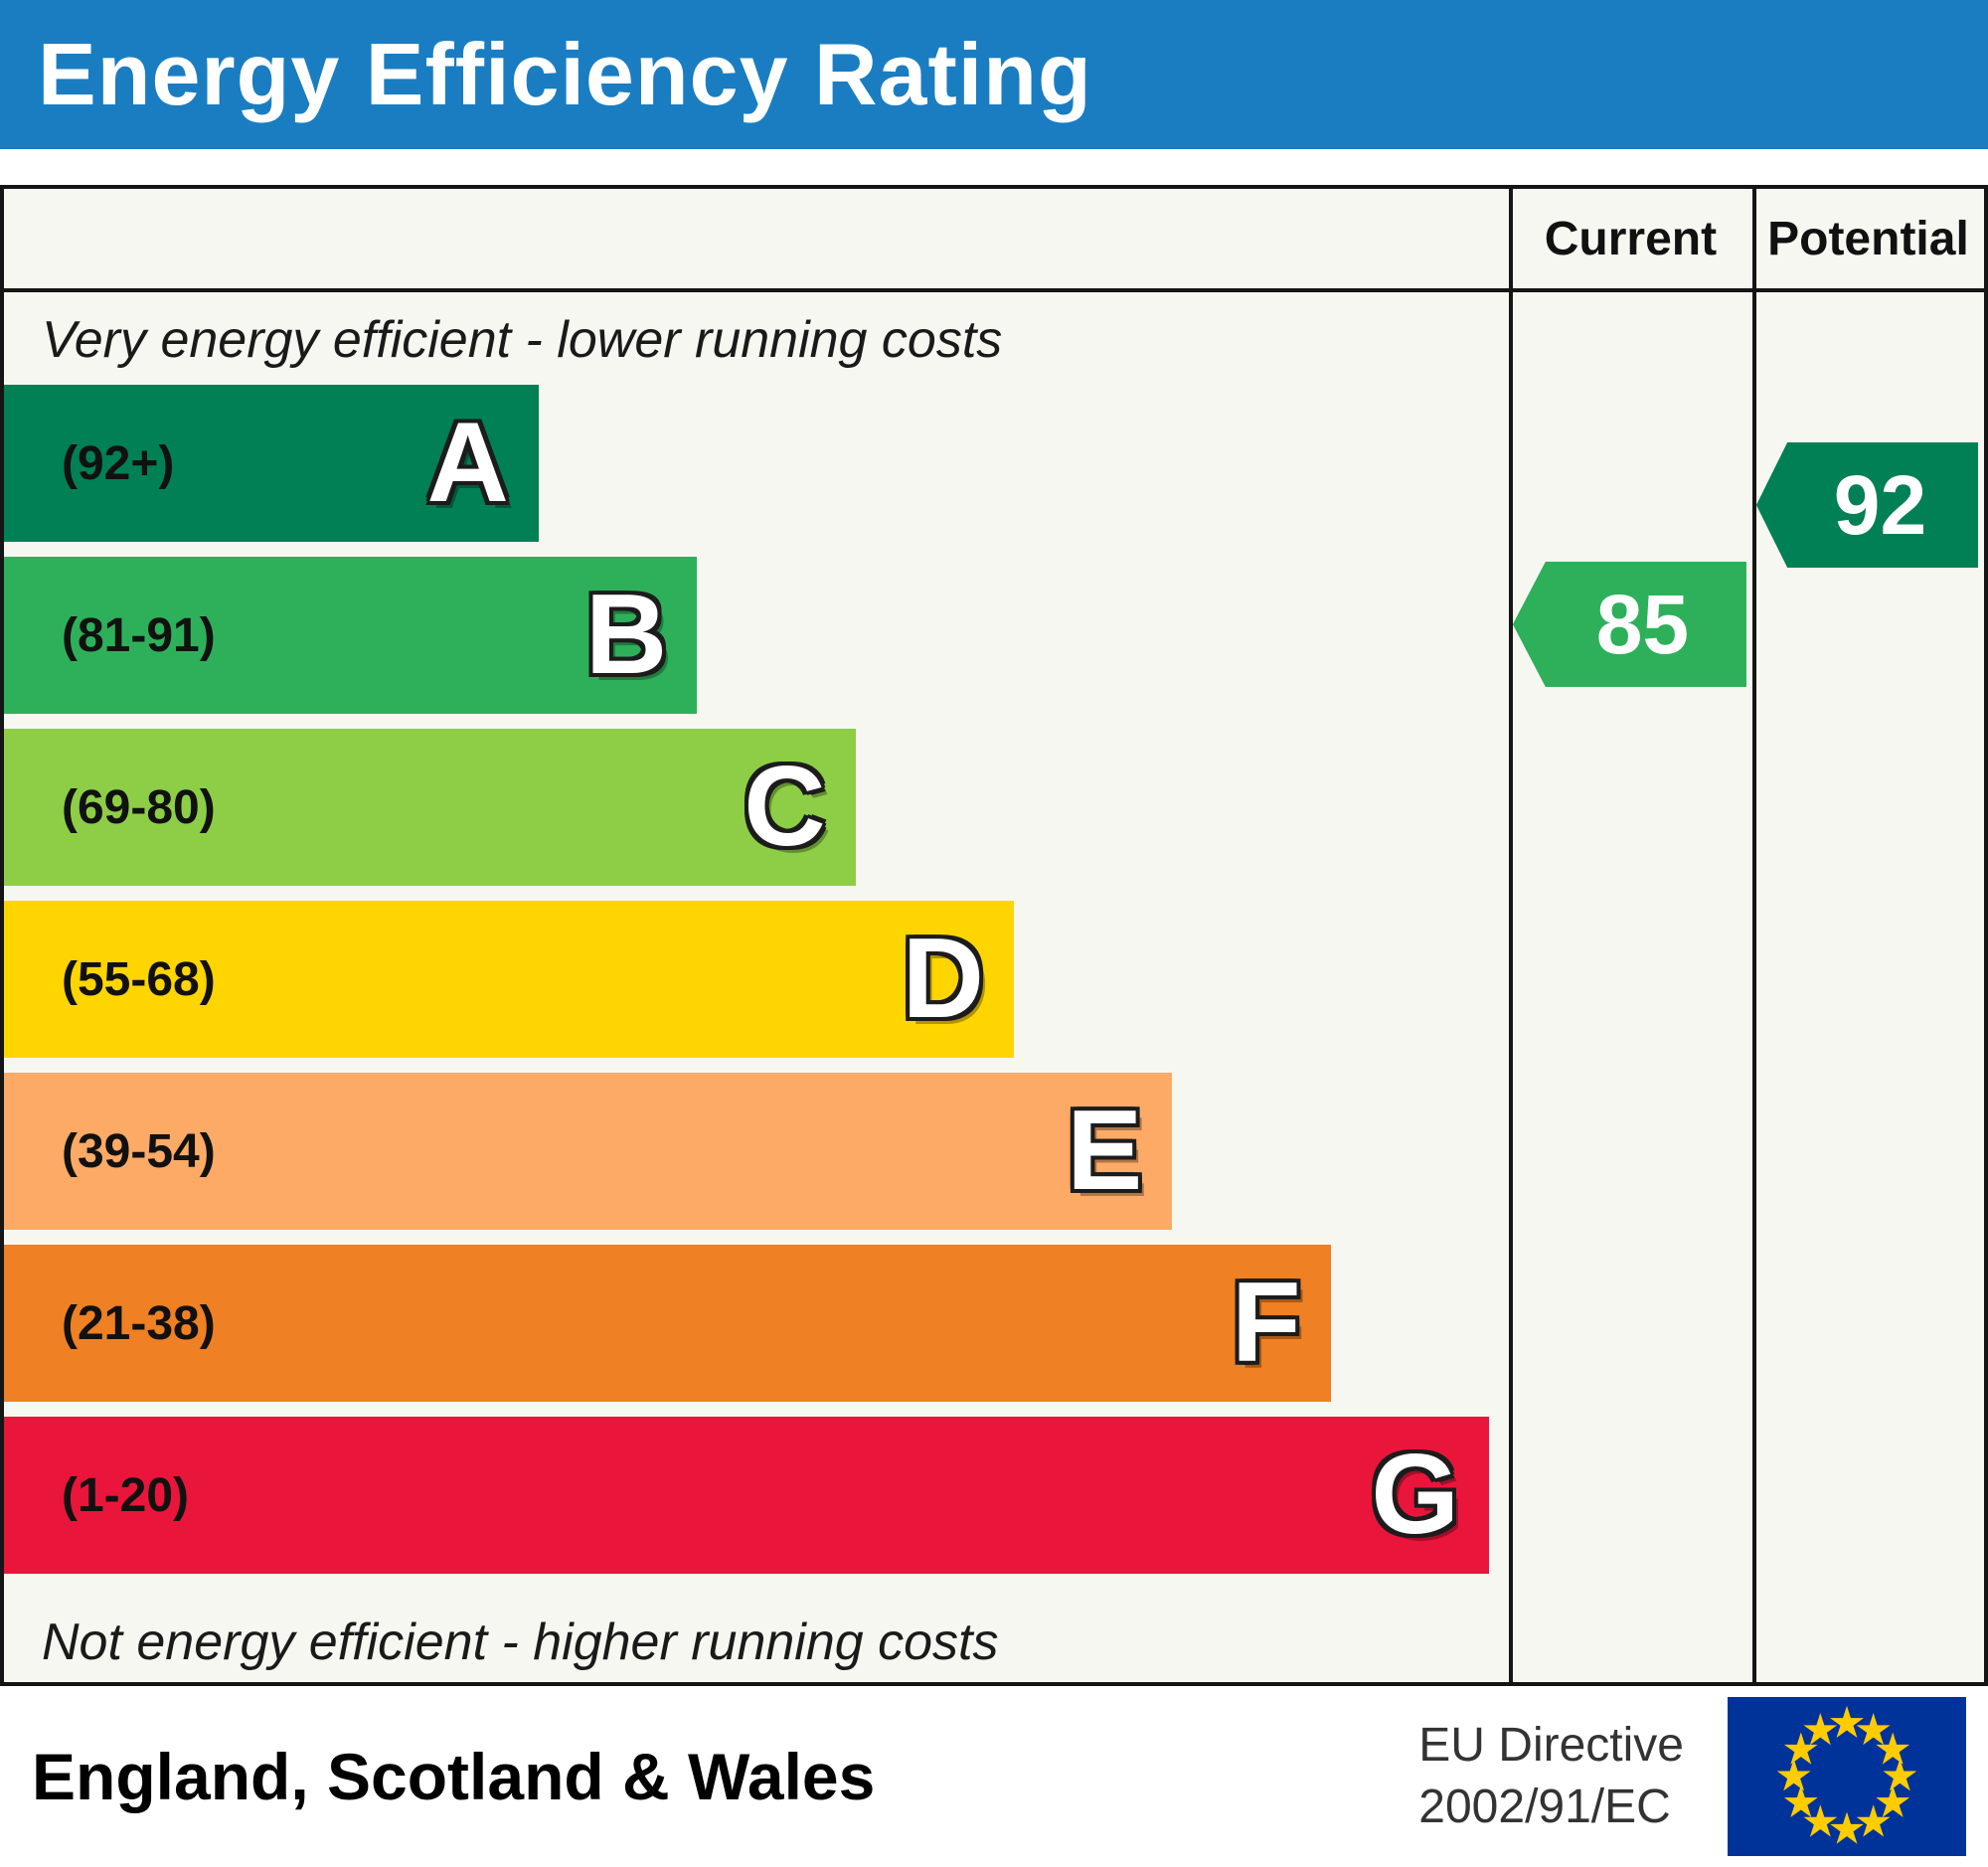 The image size is (1988, 1867). Describe the element at coordinates (1631, 238) in the screenshot. I see `current-column-header: Current` at that location.